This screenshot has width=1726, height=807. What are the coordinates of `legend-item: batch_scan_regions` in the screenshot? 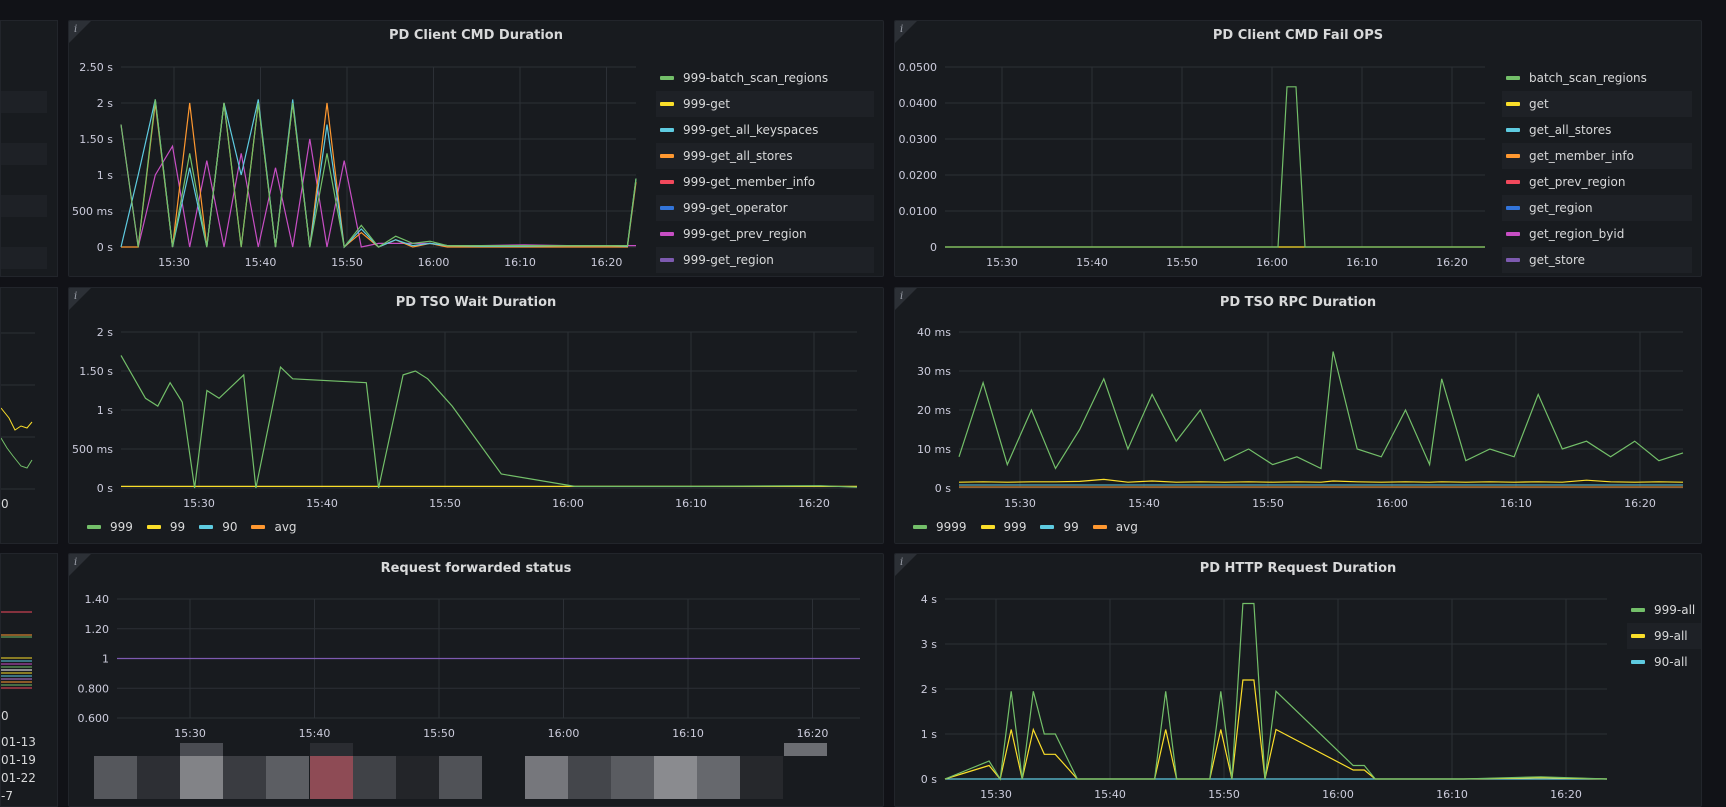 It's located at (1597, 78).